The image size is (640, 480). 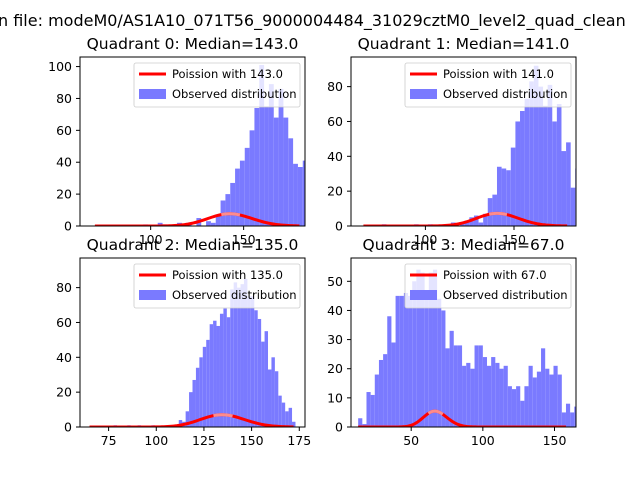 What do you see at coordinates (244, 239) in the screenshot?
I see `x-tick-label: 150` at bounding box center [244, 239].